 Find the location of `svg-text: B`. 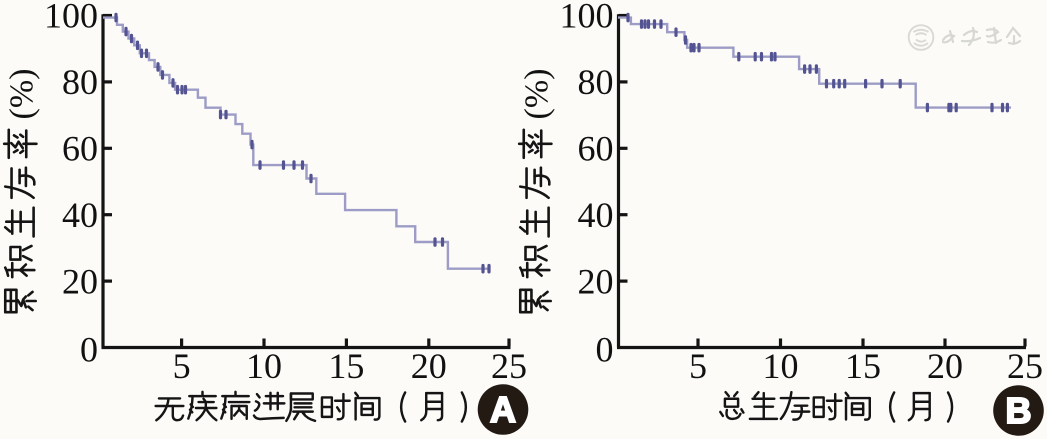

svg-text: B is located at coordinates (1019, 410).